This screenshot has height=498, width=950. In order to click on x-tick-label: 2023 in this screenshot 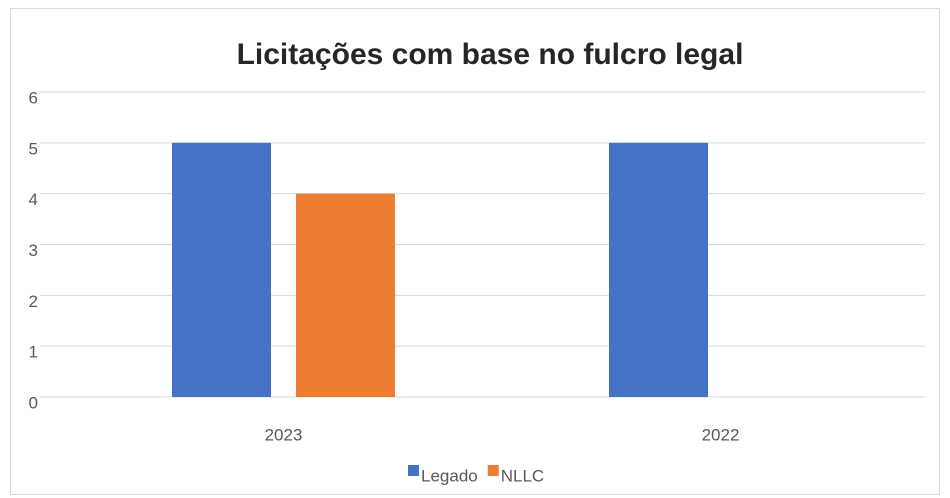, I will do `click(284, 434)`.